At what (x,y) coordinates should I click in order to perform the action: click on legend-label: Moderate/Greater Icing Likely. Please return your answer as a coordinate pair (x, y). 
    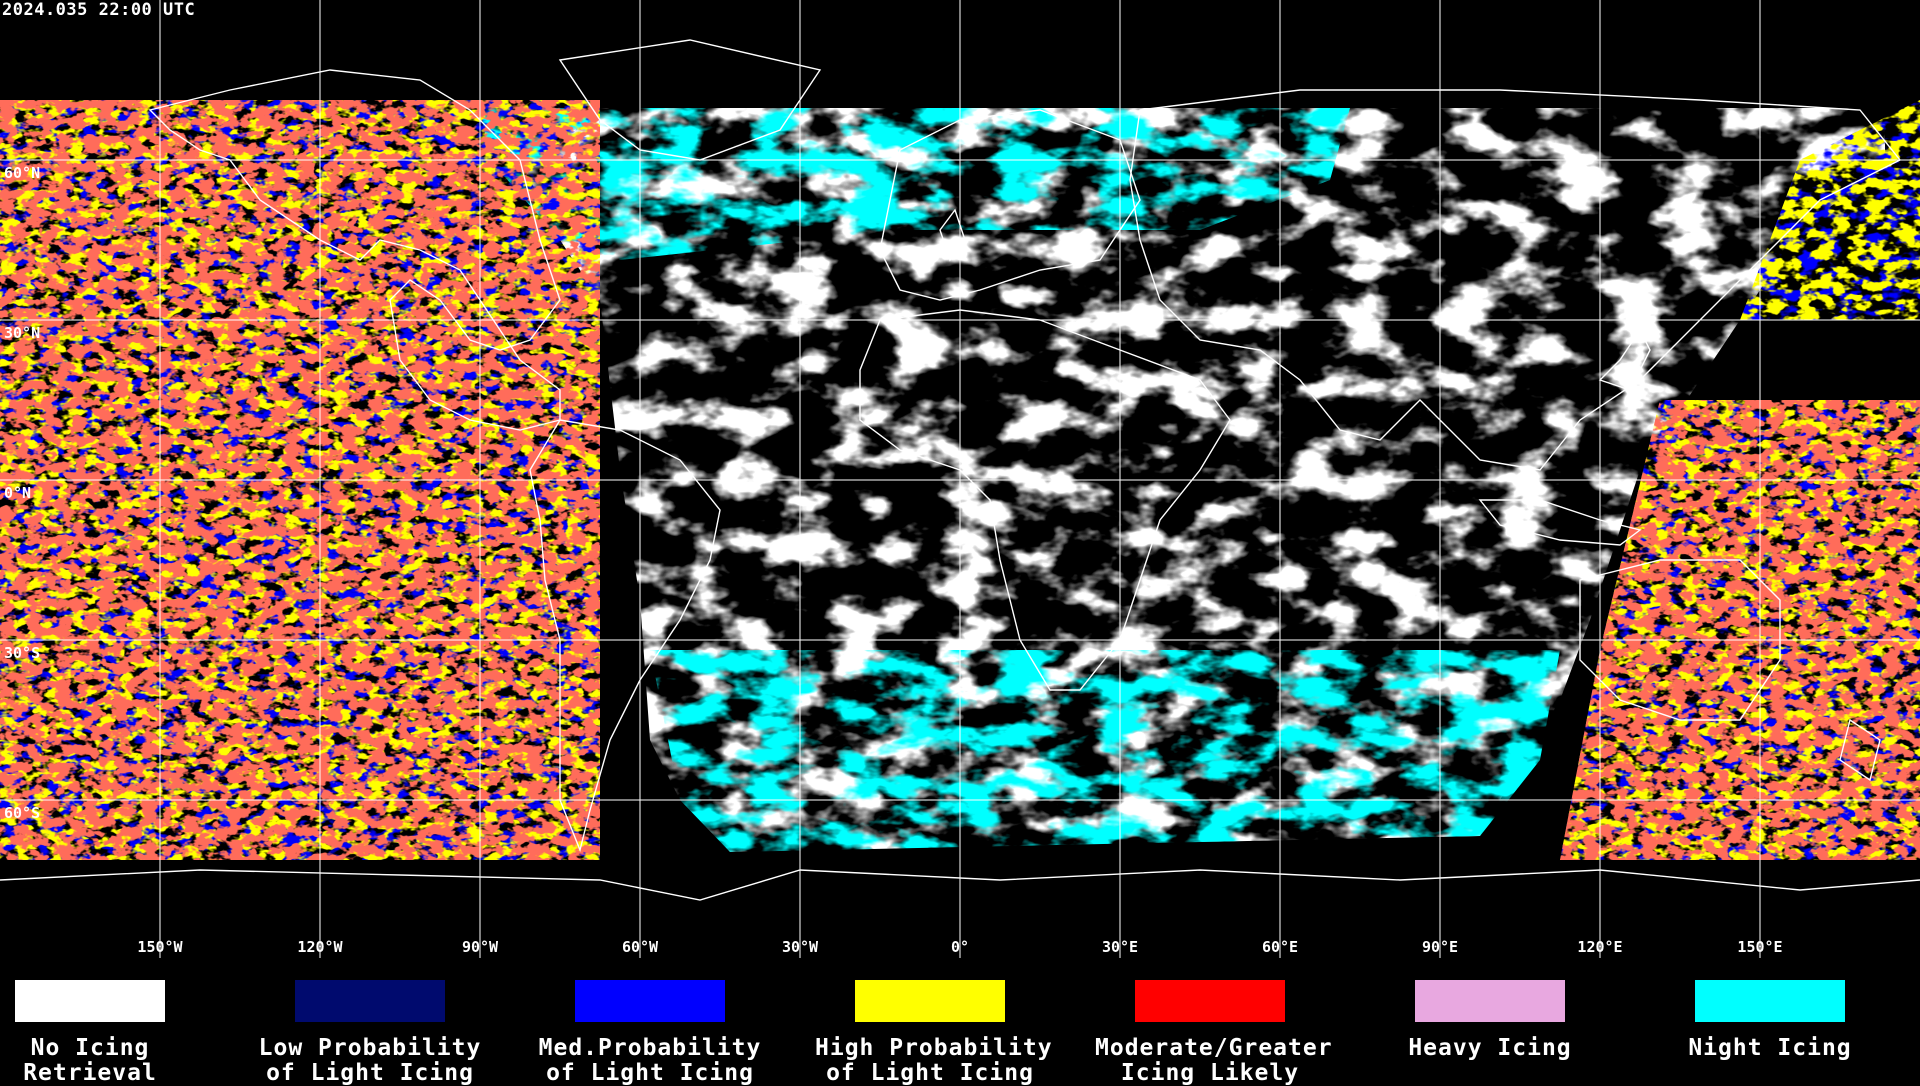
    Looking at the image, I should click on (1214, 1060).